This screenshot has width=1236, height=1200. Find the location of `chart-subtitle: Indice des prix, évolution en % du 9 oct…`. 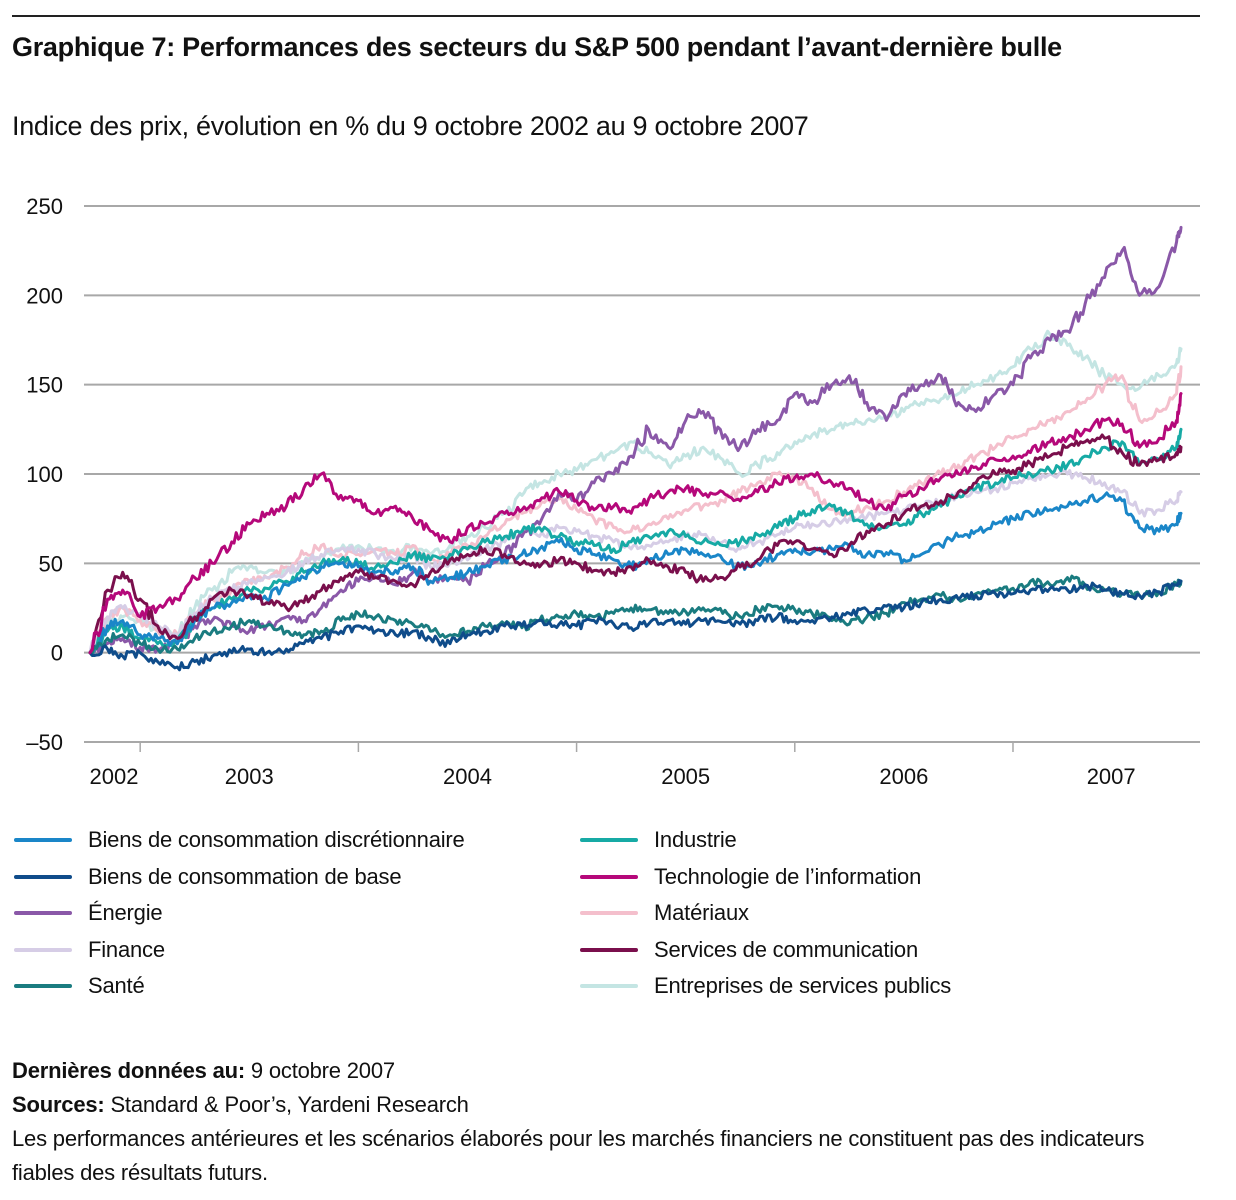

chart-subtitle: Indice des prix, évolution en % du 9 oct… is located at coordinates (410, 126).